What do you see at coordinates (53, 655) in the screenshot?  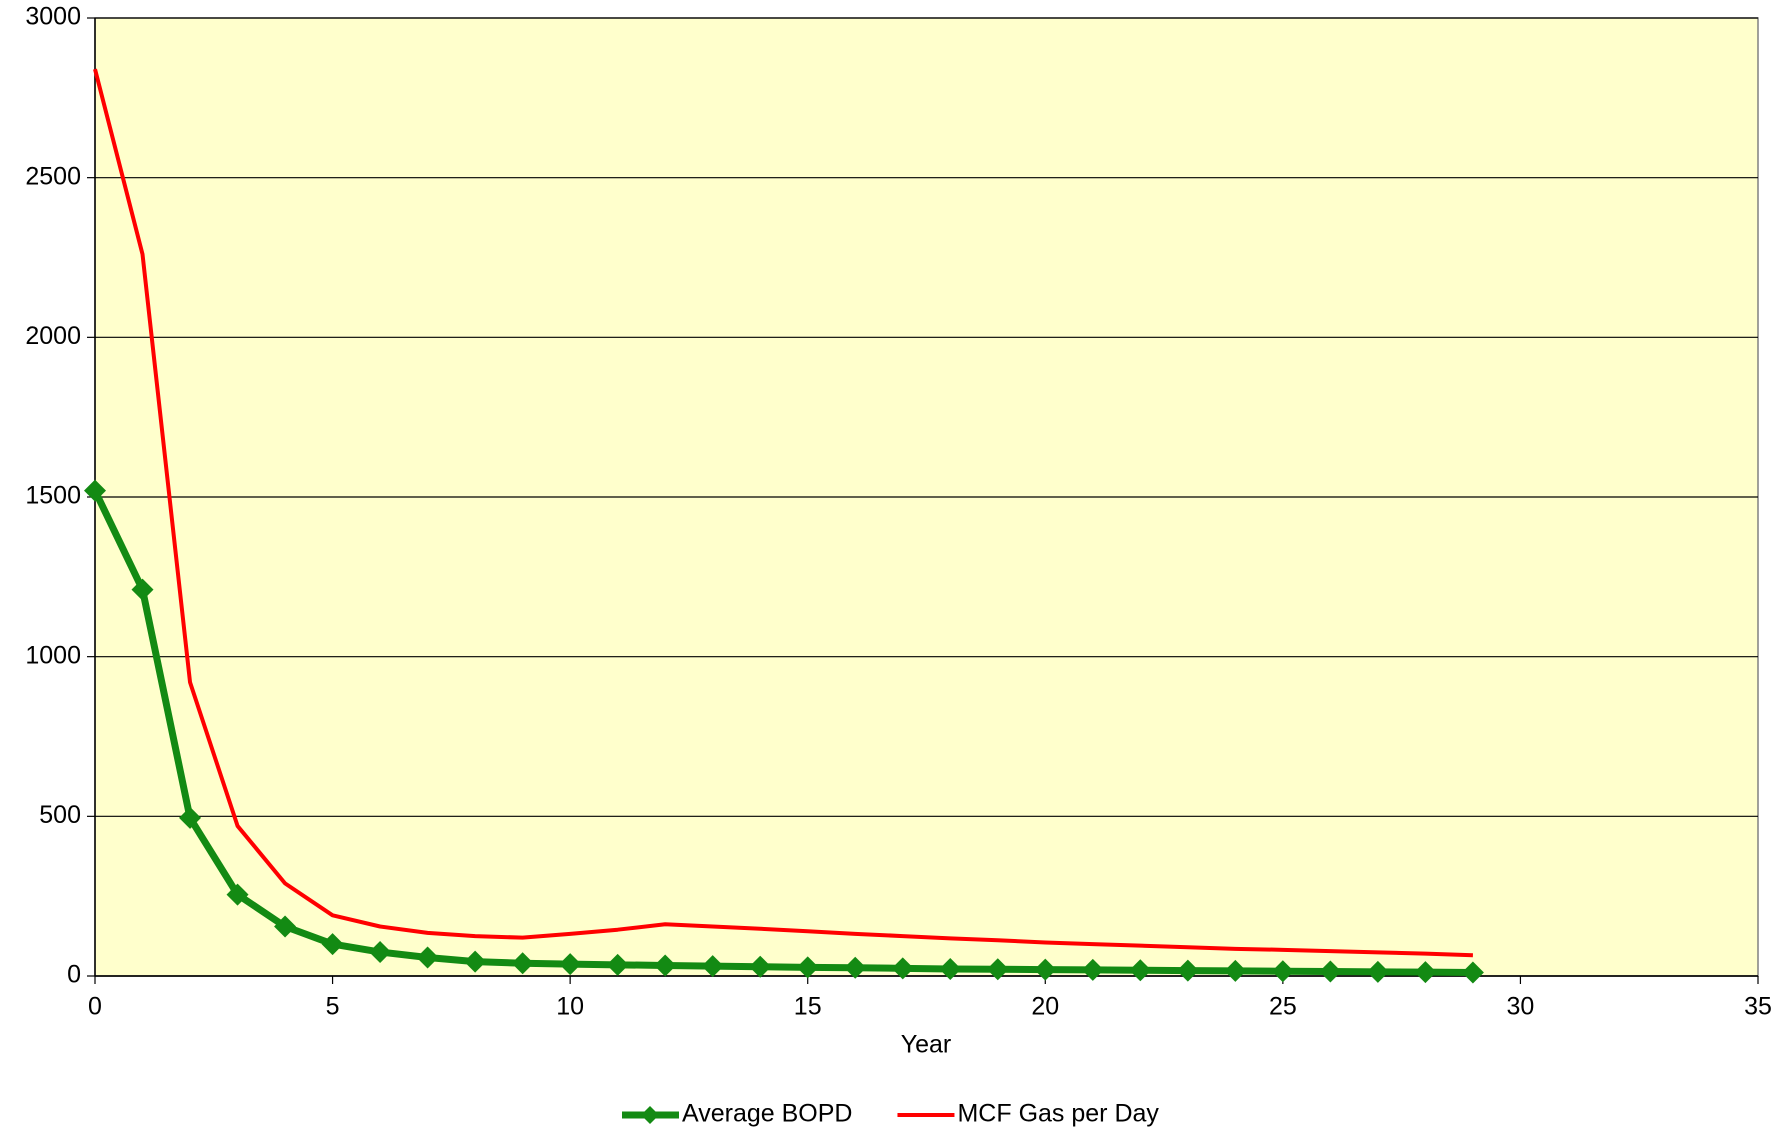 I see `y-tick-label: 1000` at bounding box center [53, 655].